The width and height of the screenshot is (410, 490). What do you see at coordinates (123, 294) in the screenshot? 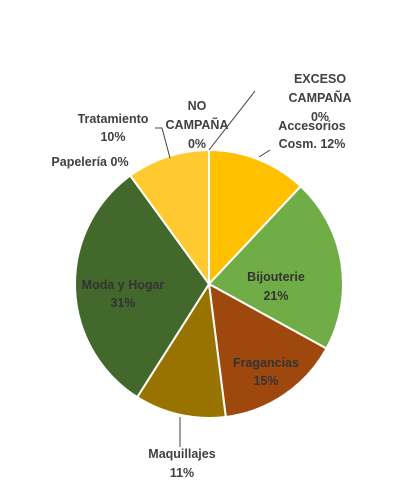
I see `data-label: Moda y Hogar 31%` at bounding box center [123, 294].